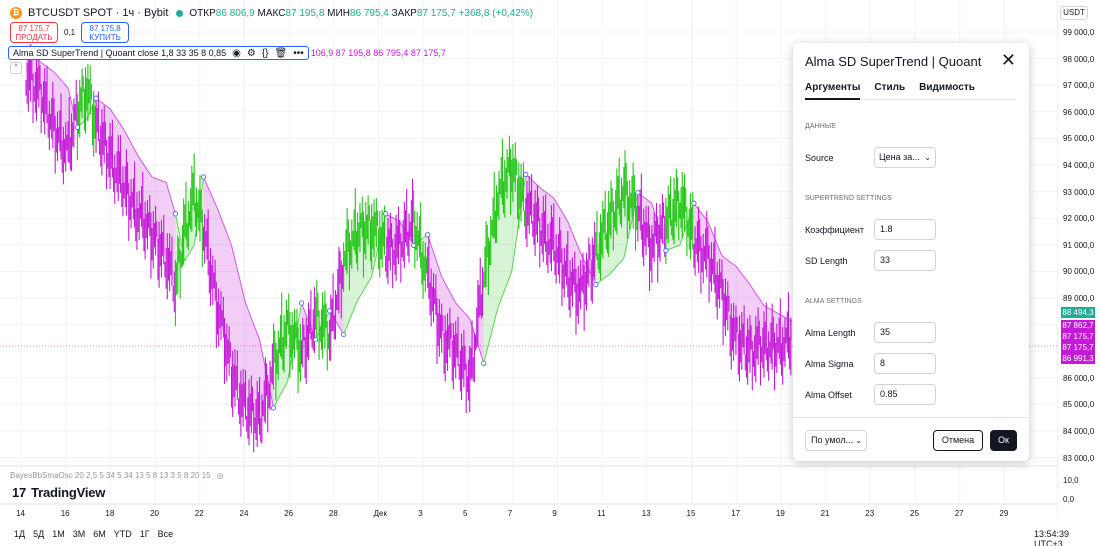  What do you see at coordinates (1004, 513) in the screenshot?
I see `time-tick: 29` at bounding box center [1004, 513].